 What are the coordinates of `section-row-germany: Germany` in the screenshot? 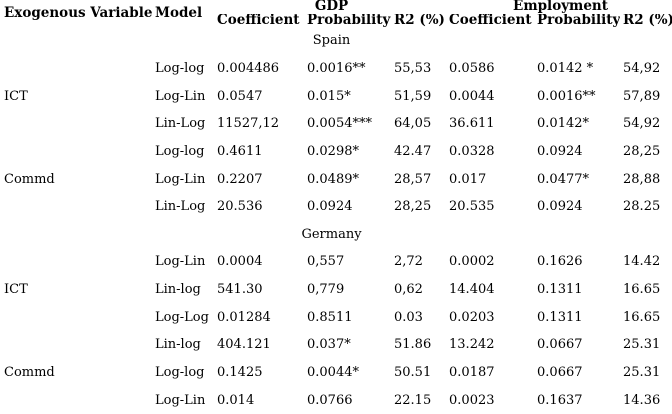 It's located at (336, 234).